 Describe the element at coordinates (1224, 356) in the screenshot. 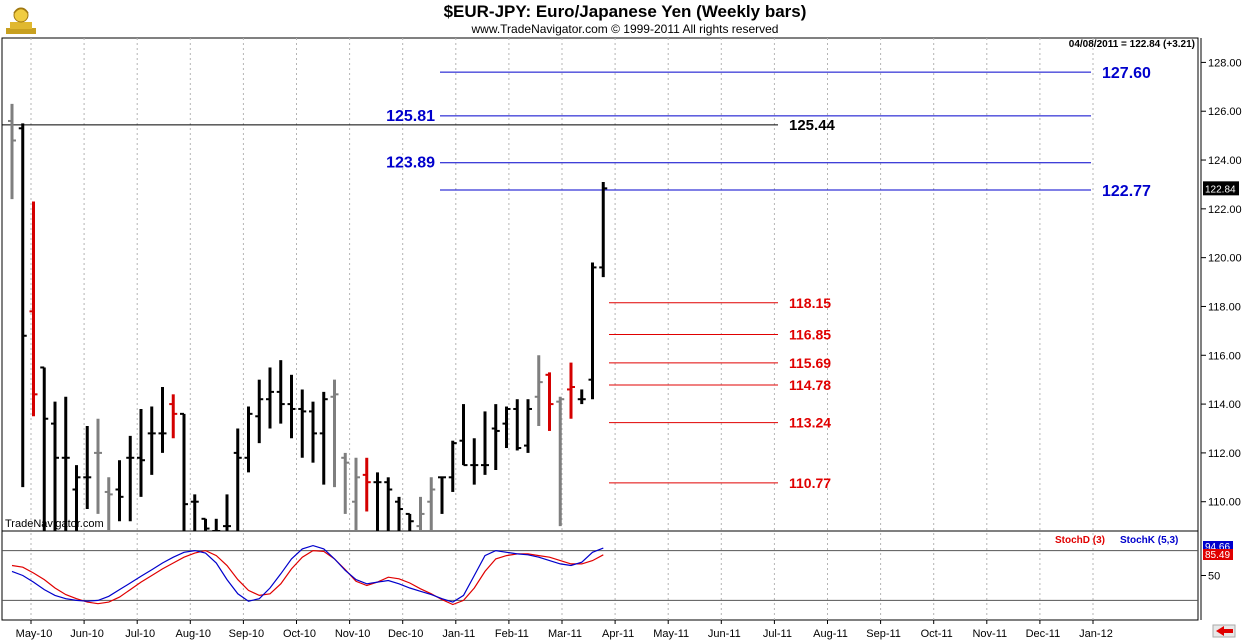

I see `y-tick-label: 116.00` at that location.